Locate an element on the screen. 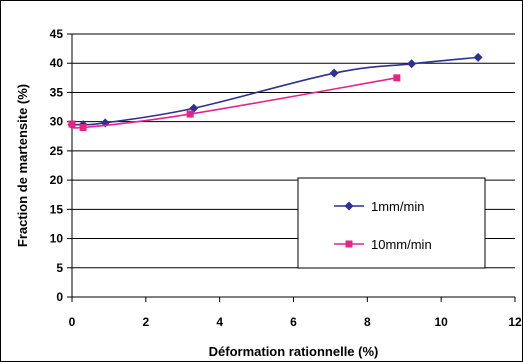 The image size is (523, 362). x-axis-title: Déformation rationnelle (%) is located at coordinates (294, 351).